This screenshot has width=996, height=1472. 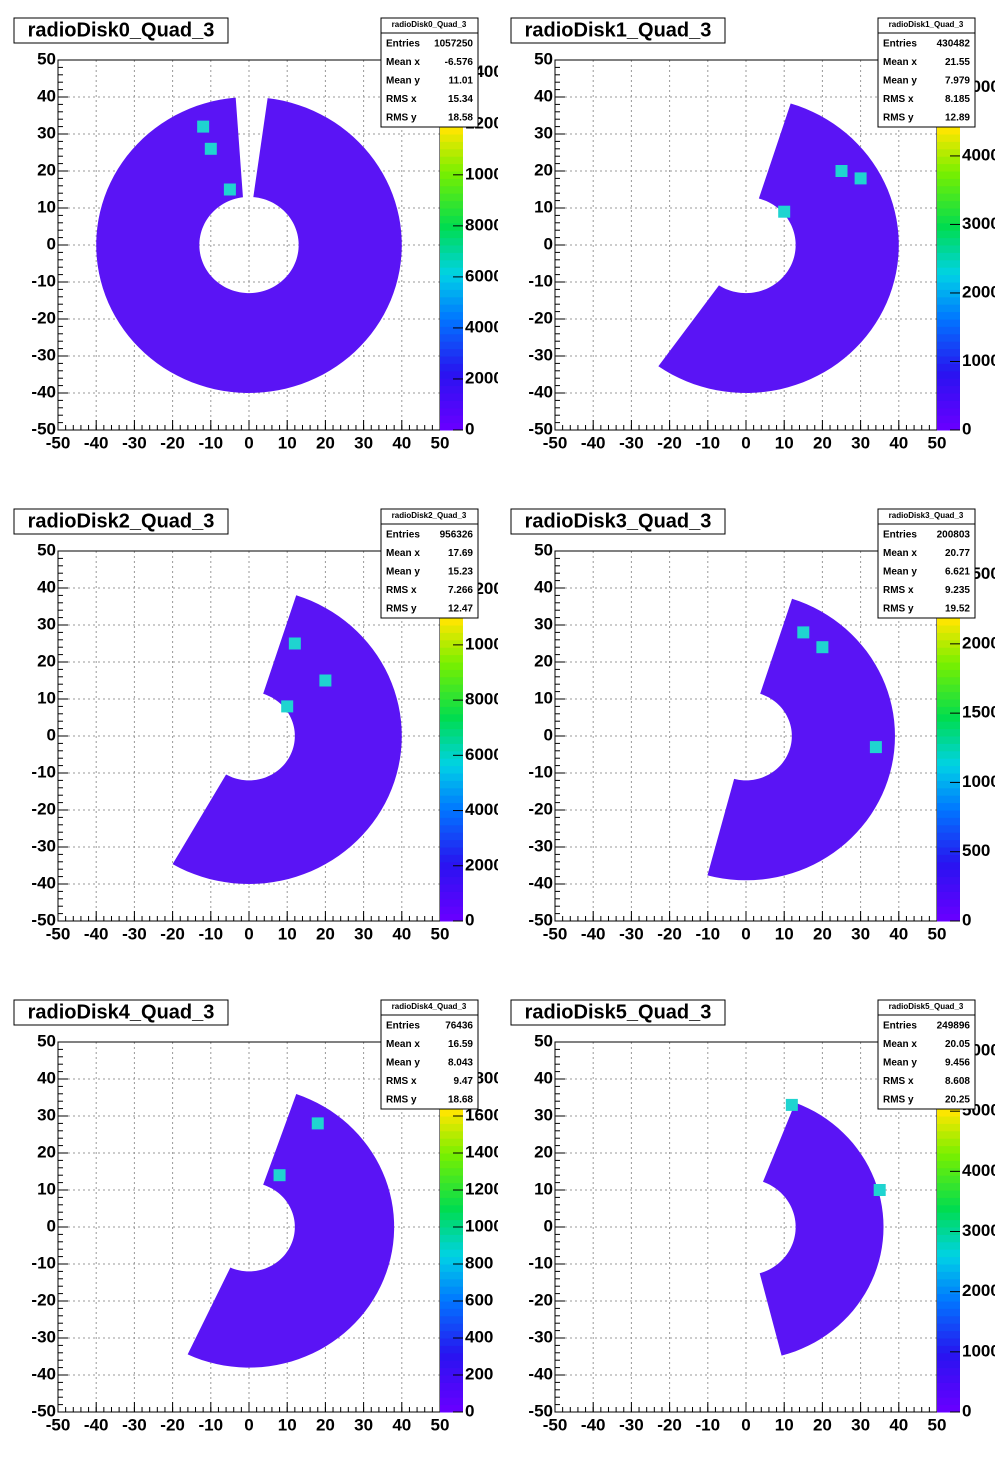 What do you see at coordinates (555, 442) in the screenshot?
I see `x-tick-label: -50` at bounding box center [555, 442].